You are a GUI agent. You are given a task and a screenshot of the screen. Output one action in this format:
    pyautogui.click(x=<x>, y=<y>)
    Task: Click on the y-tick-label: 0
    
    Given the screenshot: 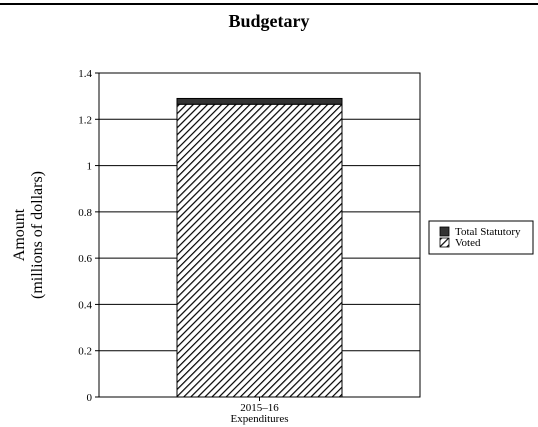 What is the action you would take?
    pyautogui.click(x=90, y=398)
    